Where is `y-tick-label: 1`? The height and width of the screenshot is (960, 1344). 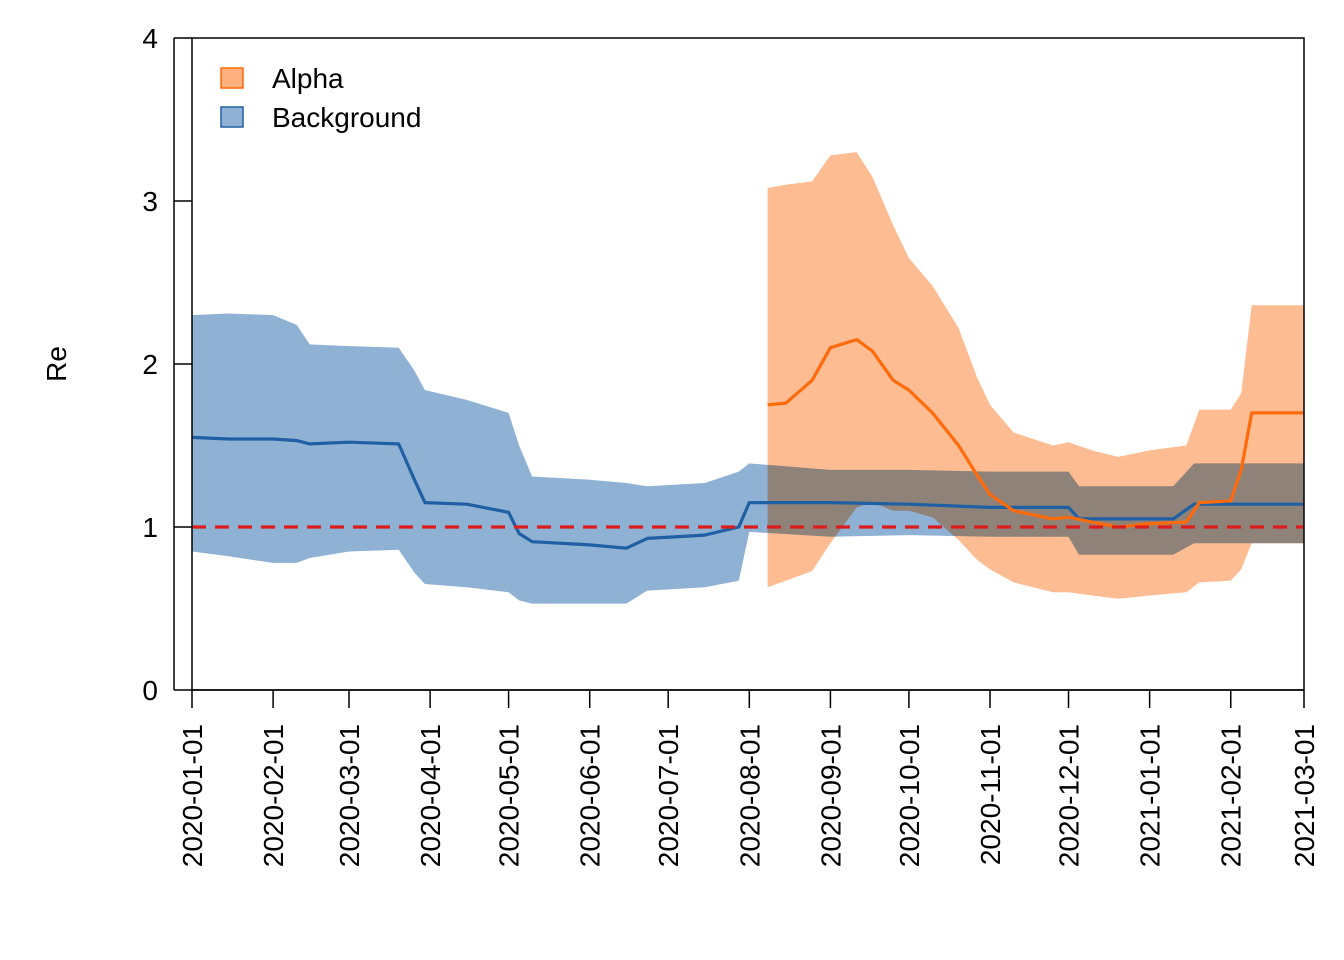
y-tick-label: 1 is located at coordinates (150, 527).